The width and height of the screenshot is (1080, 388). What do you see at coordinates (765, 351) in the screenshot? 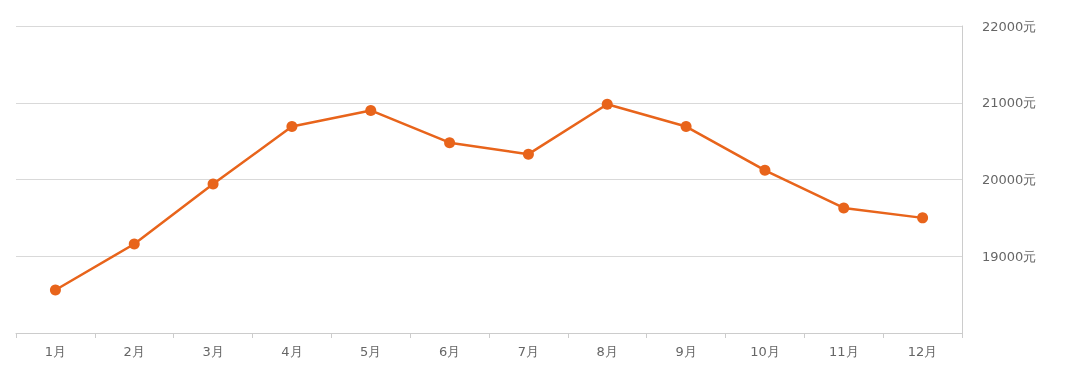
I see `x-tick-label: 10月` at bounding box center [765, 351].